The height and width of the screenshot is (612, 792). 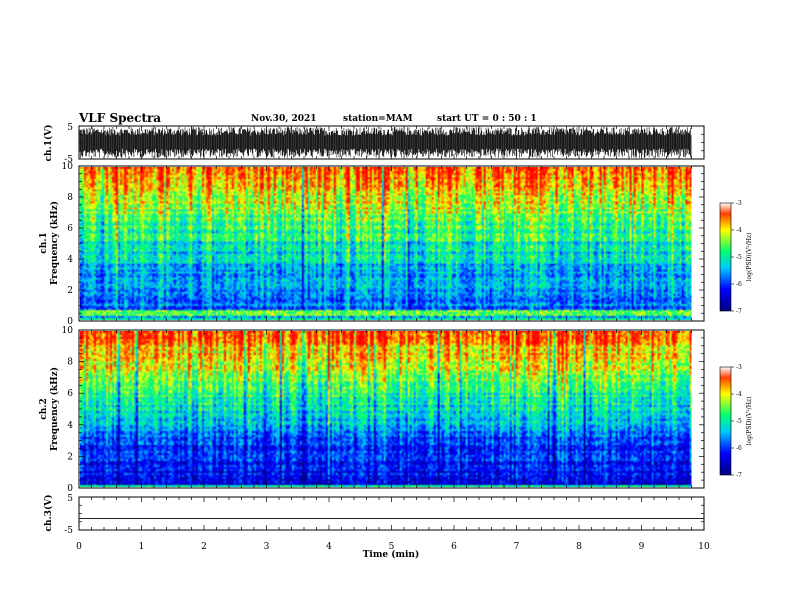 I want to click on x-tick-label: 4, so click(x=329, y=547).